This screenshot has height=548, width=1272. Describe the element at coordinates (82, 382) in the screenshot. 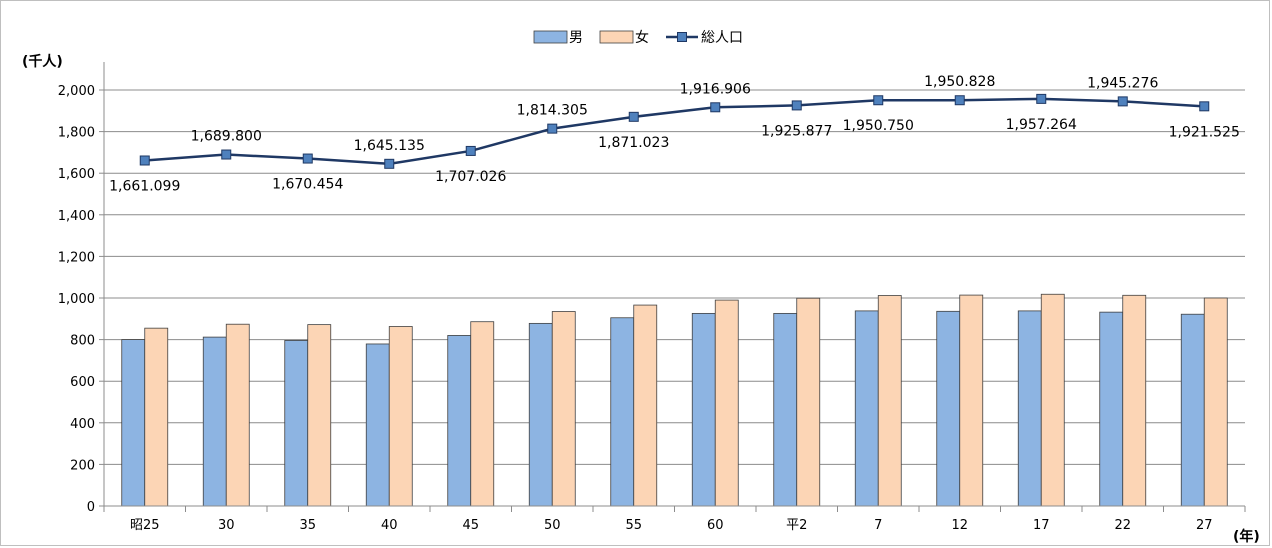

I see `y-tick-label: 600` at that location.